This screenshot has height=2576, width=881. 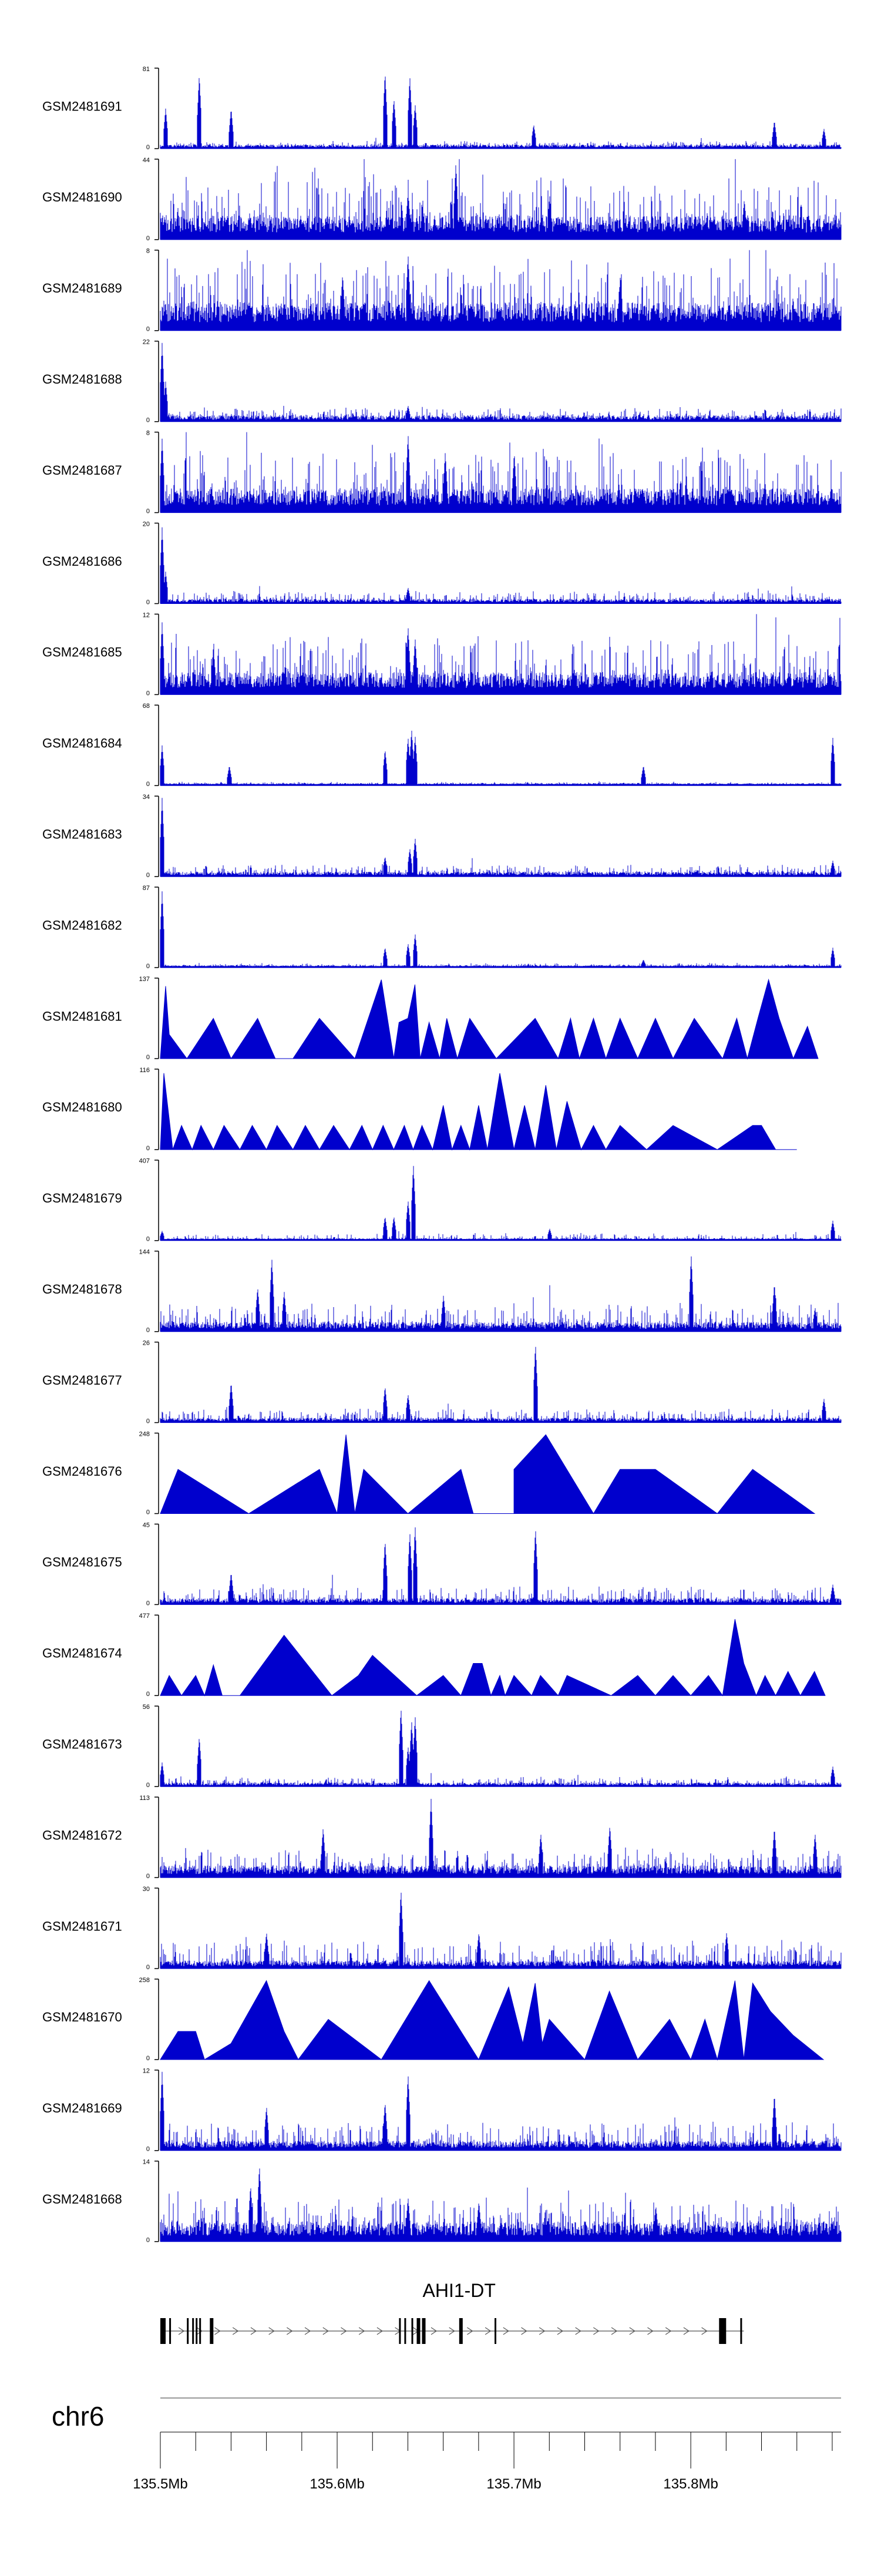 I want to click on y-max-label: 248, so click(x=145, y=1434).